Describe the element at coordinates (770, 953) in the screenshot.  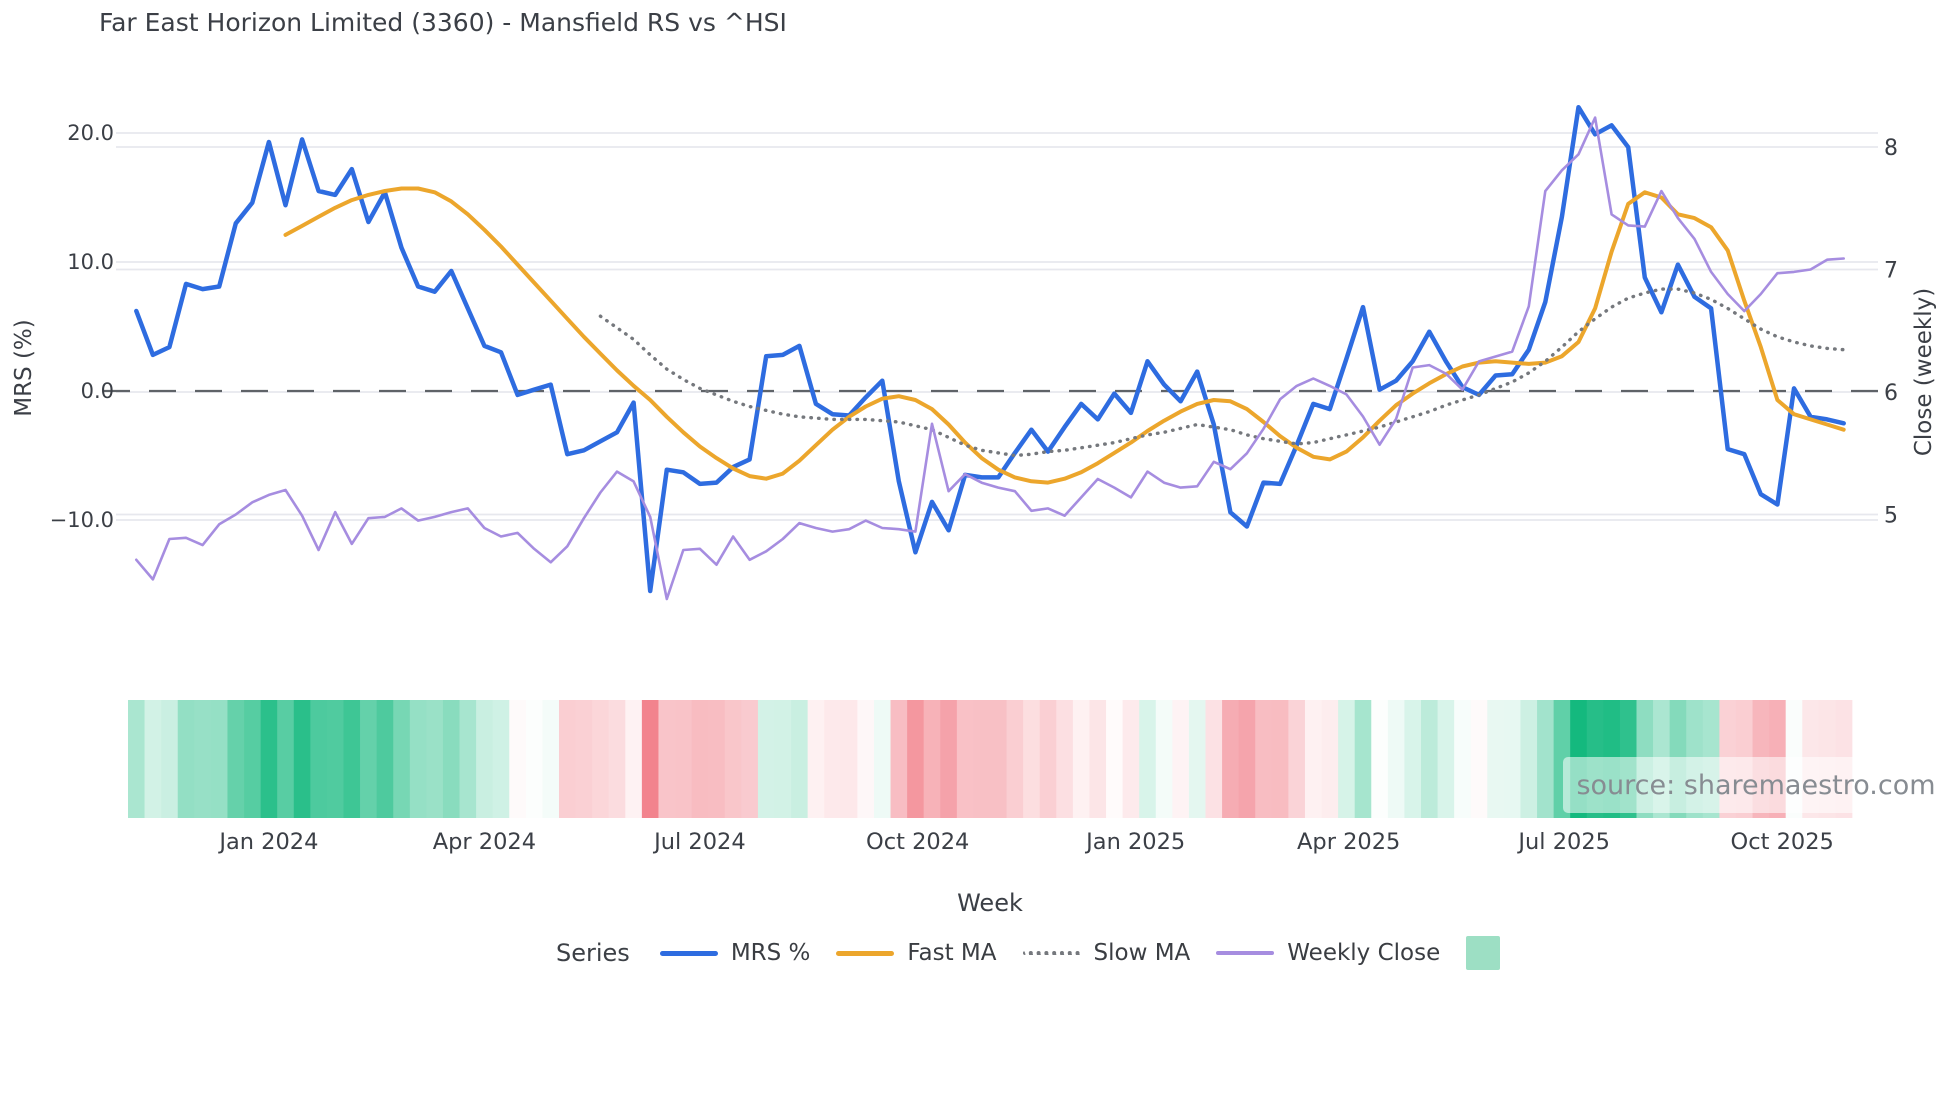
I see `legend-label-mrs: MRS %` at that location.